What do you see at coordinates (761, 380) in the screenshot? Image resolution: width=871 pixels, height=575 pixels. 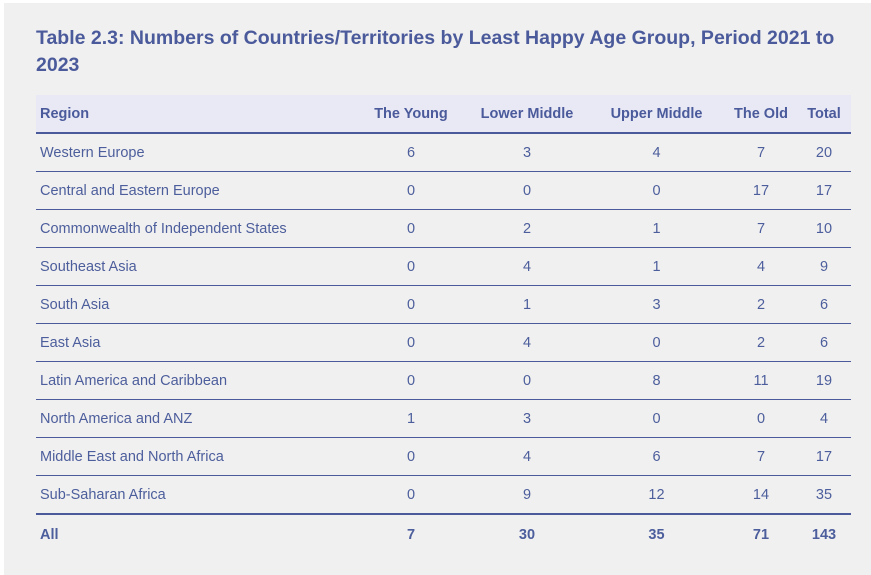 I see `old-cell: 11` at bounding box center [761, 380].